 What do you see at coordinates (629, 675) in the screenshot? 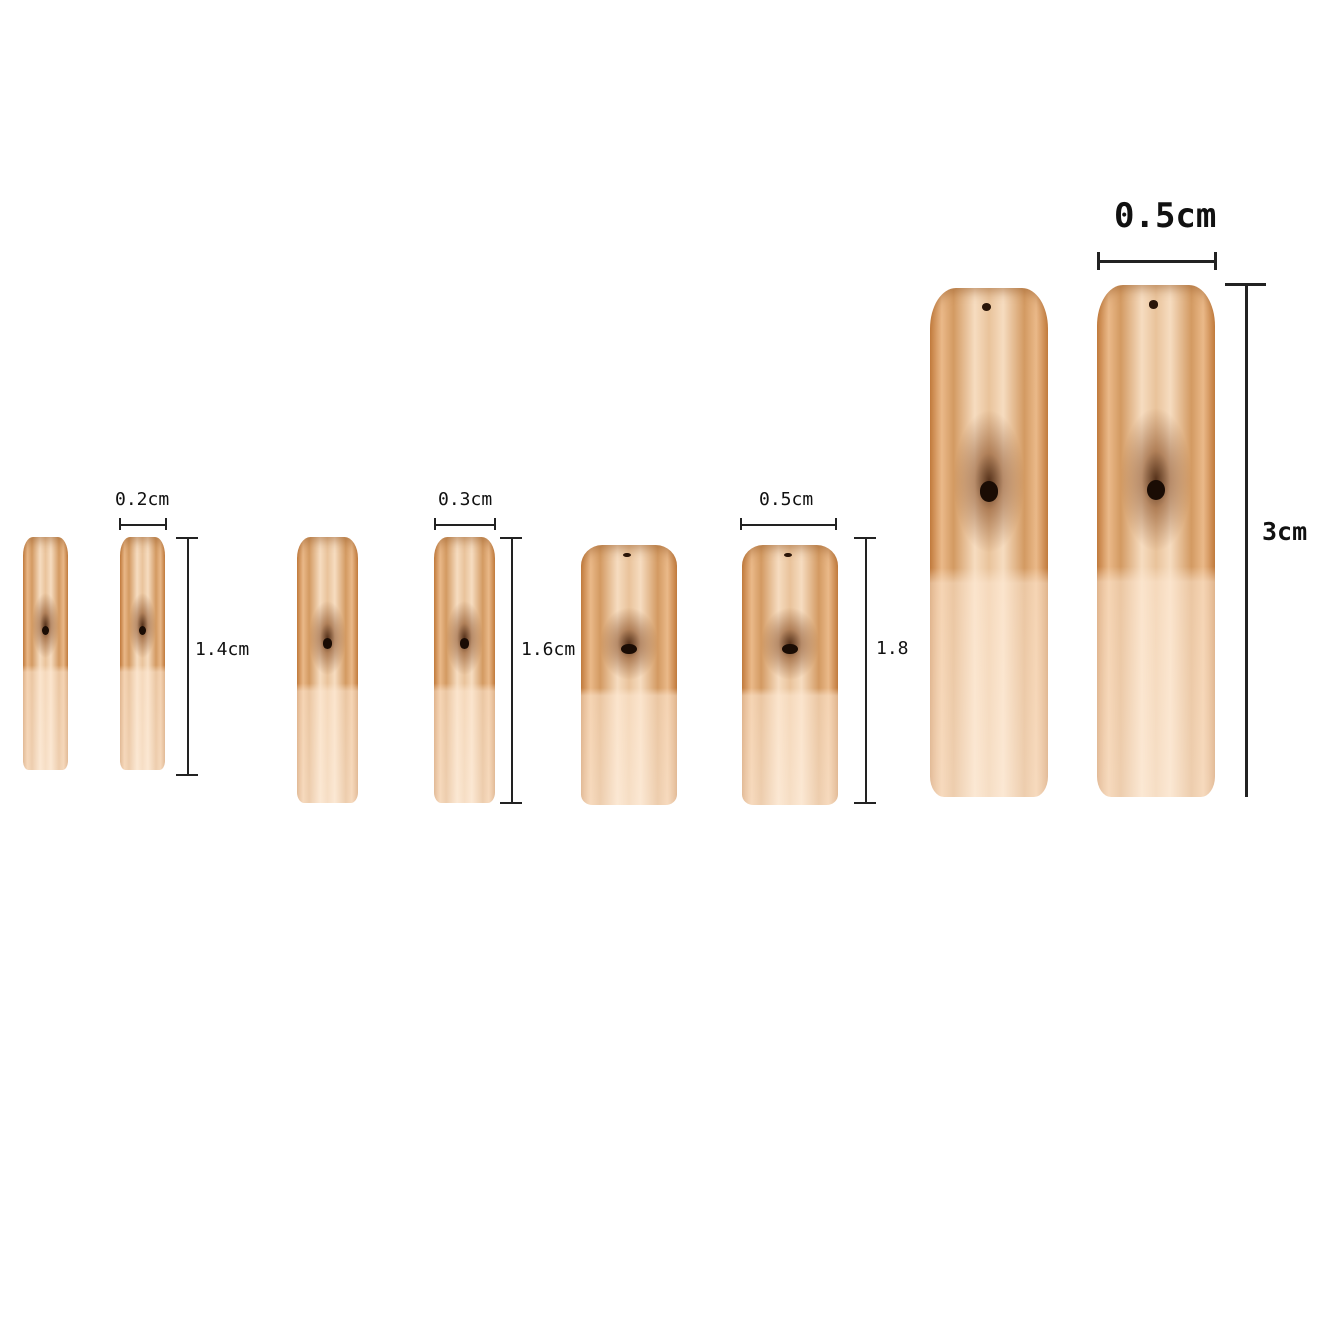
I see `earring-wide-left` at bounding box center [629, 675].